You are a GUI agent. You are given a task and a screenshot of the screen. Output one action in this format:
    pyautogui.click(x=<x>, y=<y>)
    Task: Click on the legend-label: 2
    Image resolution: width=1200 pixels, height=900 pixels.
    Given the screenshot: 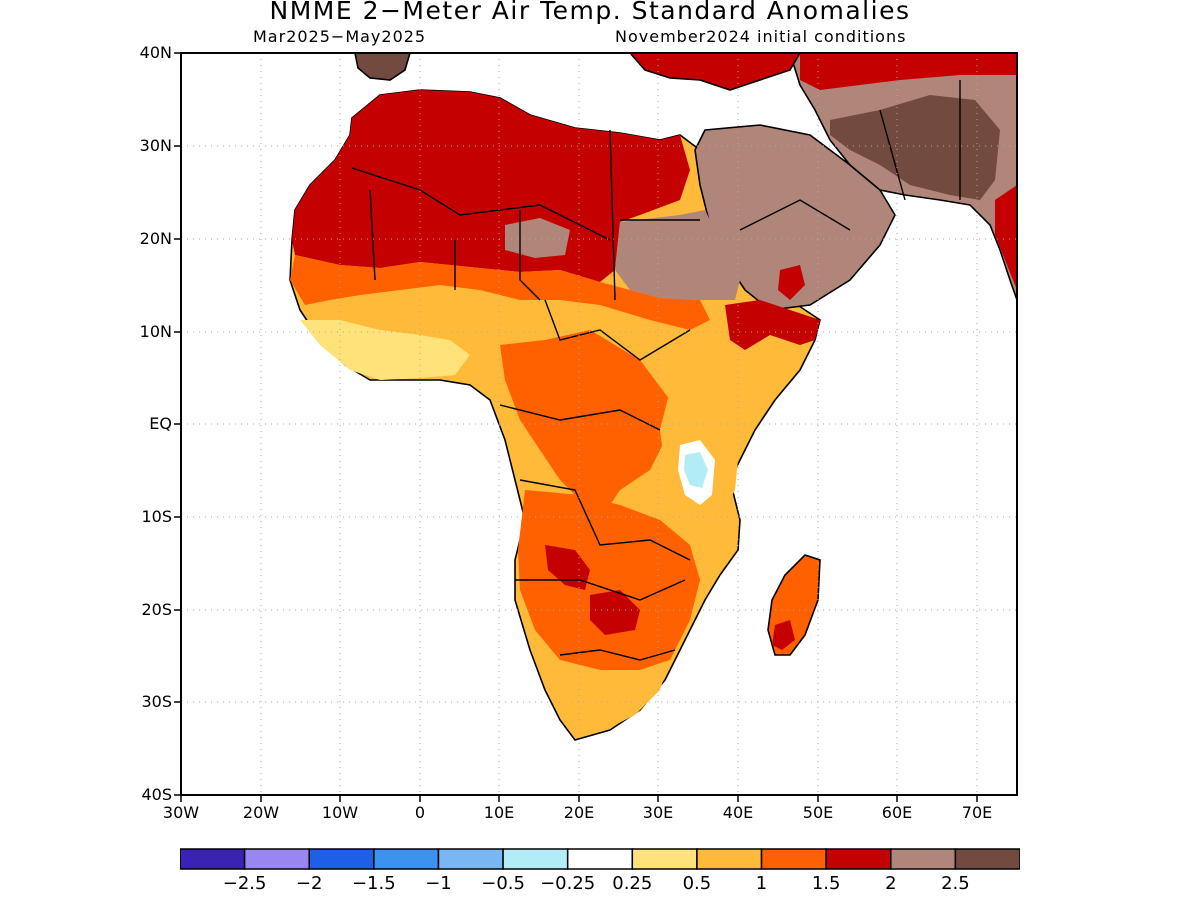 What is the action you would take?
    pyautogui.click(x=891, y=883)
    